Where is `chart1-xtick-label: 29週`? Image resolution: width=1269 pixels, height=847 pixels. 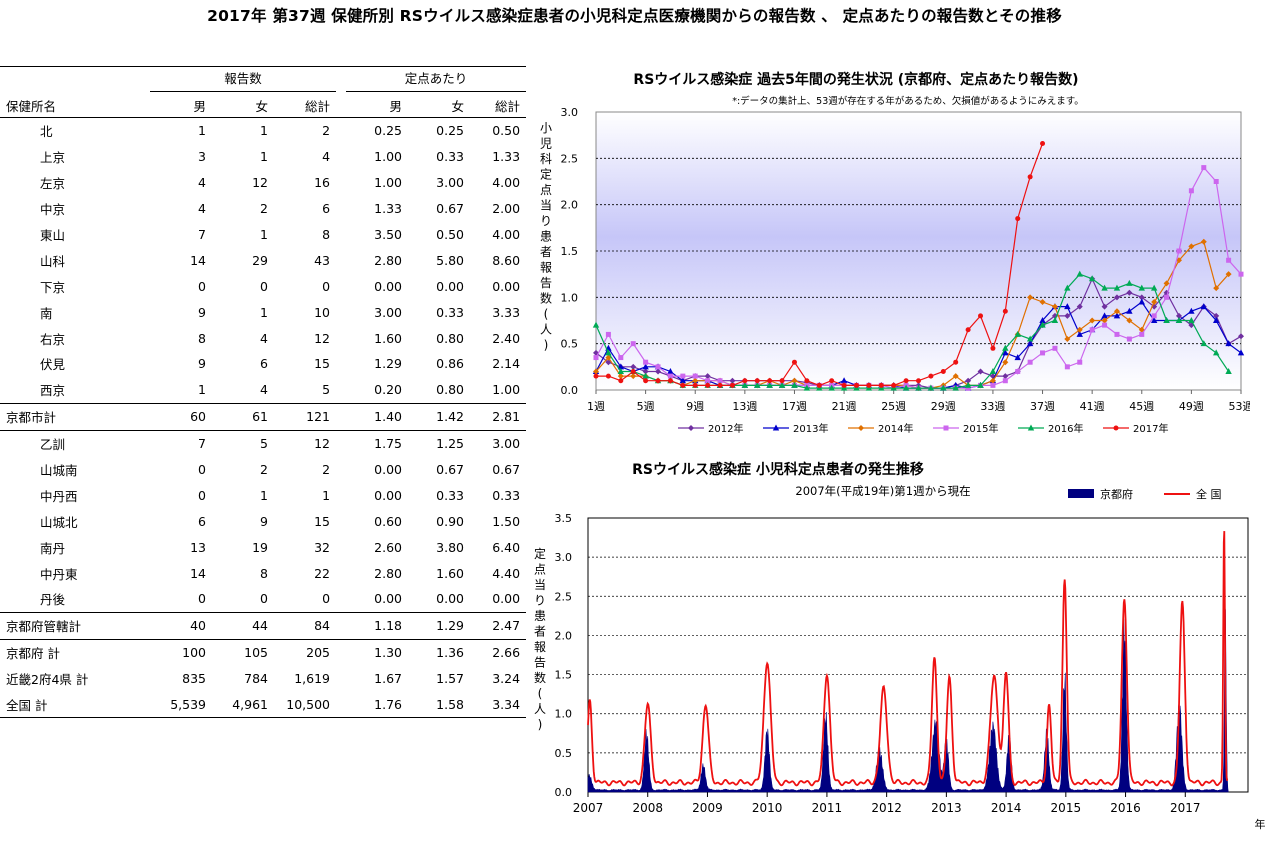
chart1-xtick-label: 29週 is located at coordinates (943, 406).